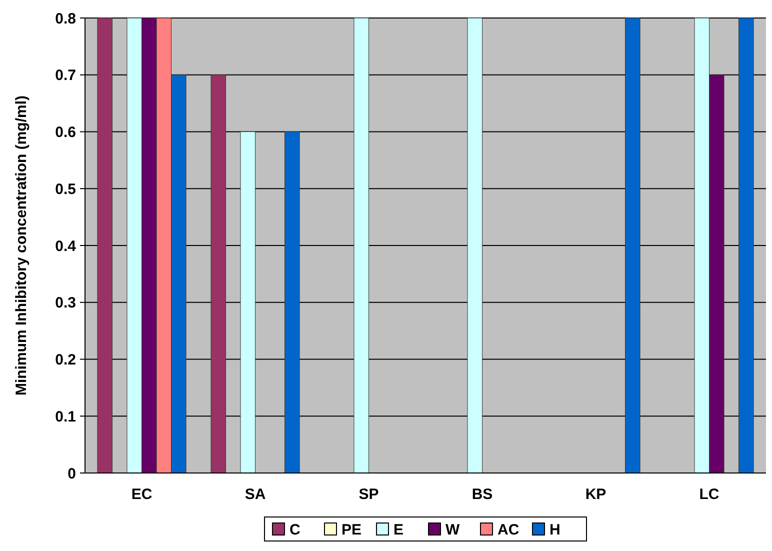 This screenshot has height=551, width=772. Describe the element at coordinates (399, 529) in the screenshot. I see `legend-label: E` at that location.